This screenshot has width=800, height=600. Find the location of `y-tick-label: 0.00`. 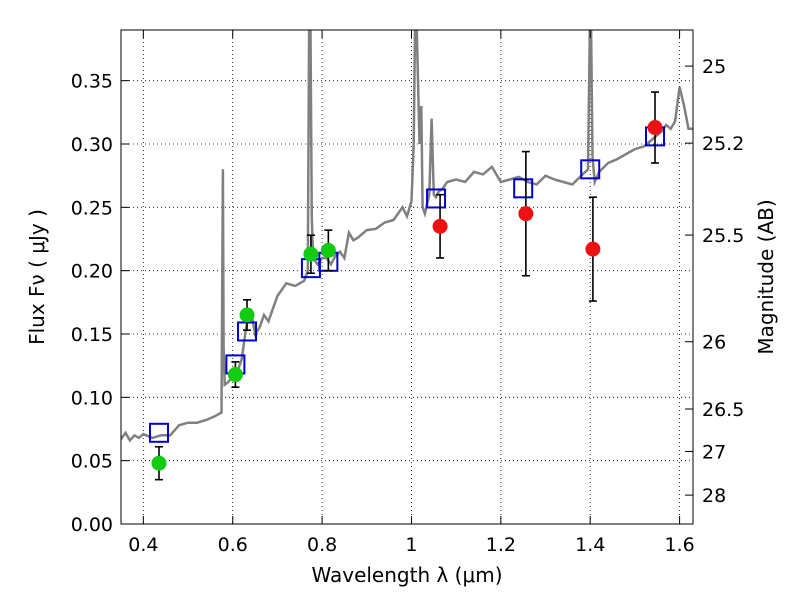

y-tick-label: 0.00 is located at coordinates (92, 525).